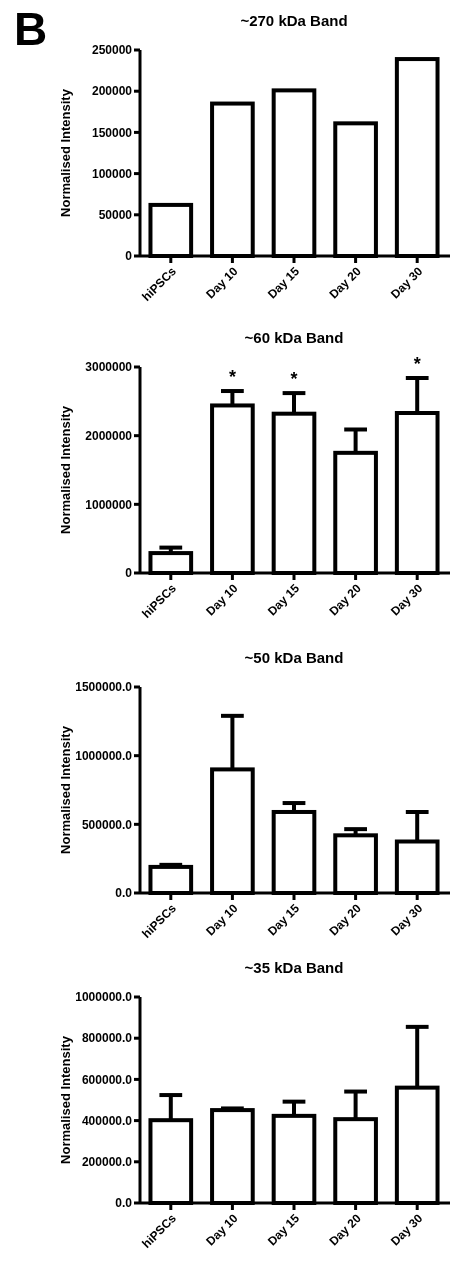 The width and height of the screenshot is (452, 1261). What do you see at coordinates (107, 1162) in the screenshot?
I see `y-tick-label: 200000.0` at bounding box center [107, 1162].